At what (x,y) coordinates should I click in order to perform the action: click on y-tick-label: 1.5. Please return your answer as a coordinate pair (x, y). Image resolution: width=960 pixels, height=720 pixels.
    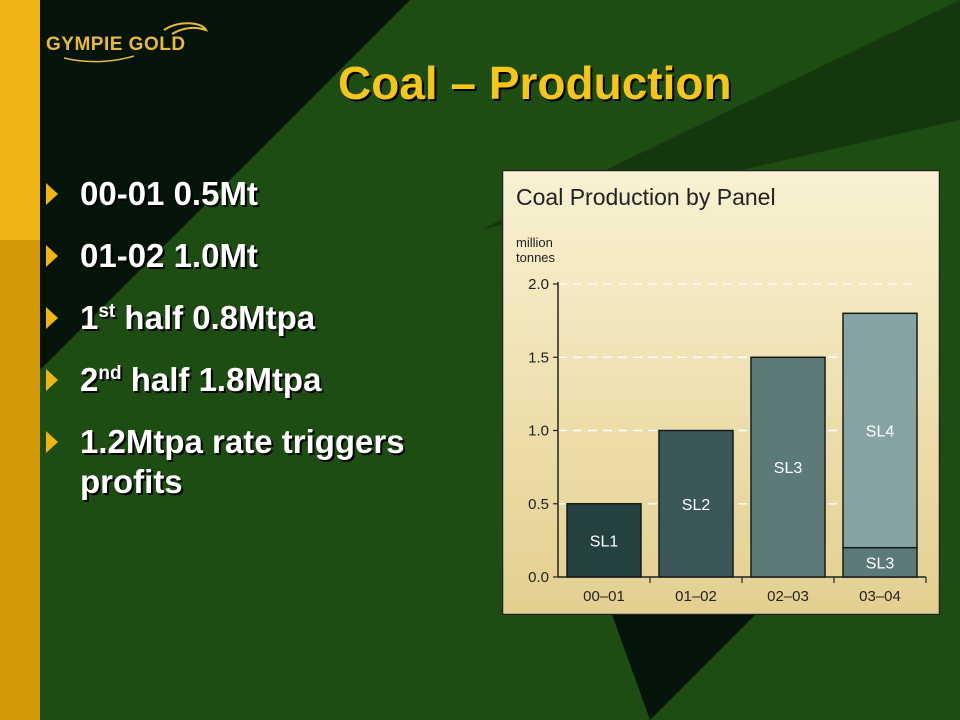
    Looking at the image, I should click on (538, 357).